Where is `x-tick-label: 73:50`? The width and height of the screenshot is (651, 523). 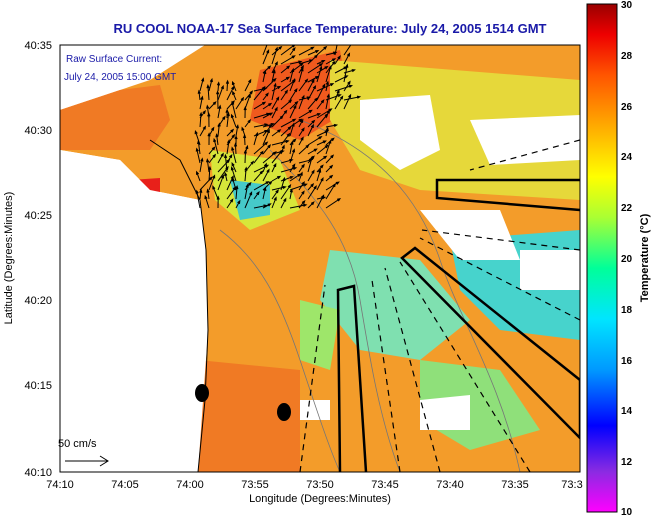
x-tick-label: 73:50 is located at coordinates (320, 485).